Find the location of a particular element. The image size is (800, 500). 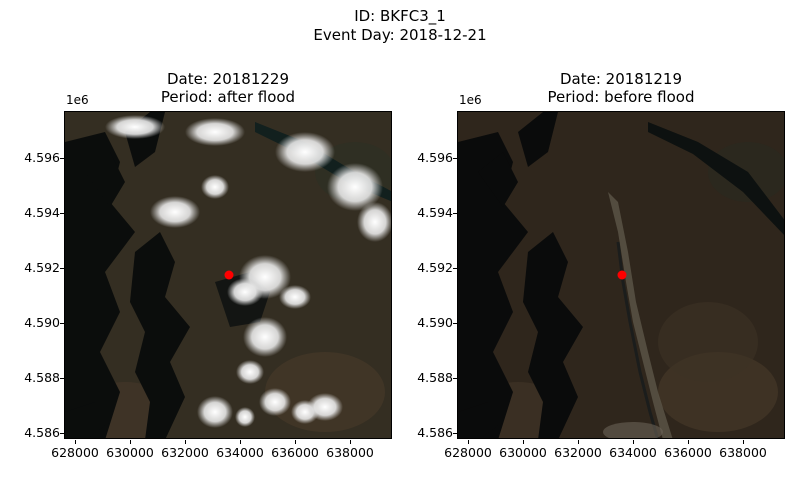

right-panel-y-multiplier: 1e6 is located at coordinates (470, 100).